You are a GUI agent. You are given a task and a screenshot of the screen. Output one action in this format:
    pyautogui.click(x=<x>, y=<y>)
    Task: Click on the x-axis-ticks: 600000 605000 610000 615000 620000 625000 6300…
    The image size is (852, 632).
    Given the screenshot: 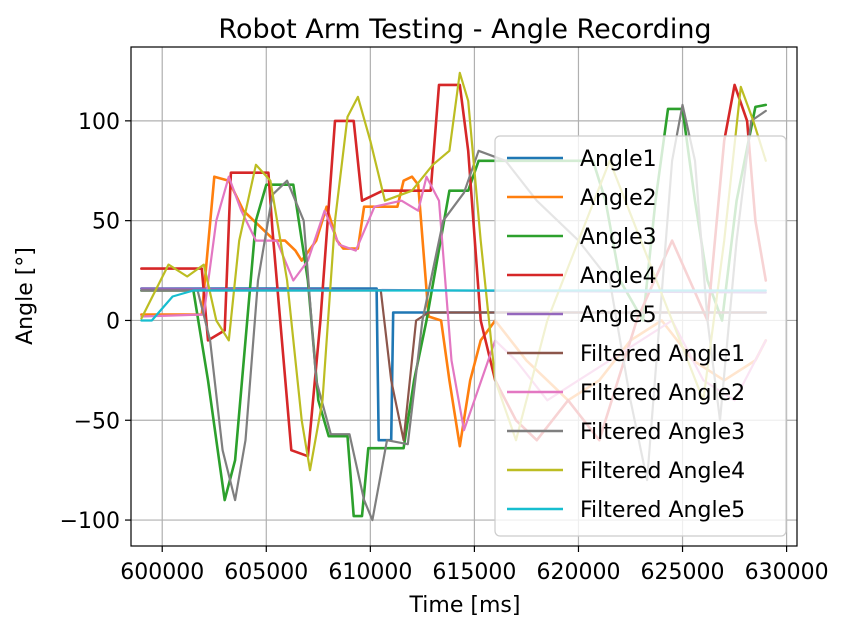 What is the action you would take?
    pyautogui.click(x=474, y=565)
    